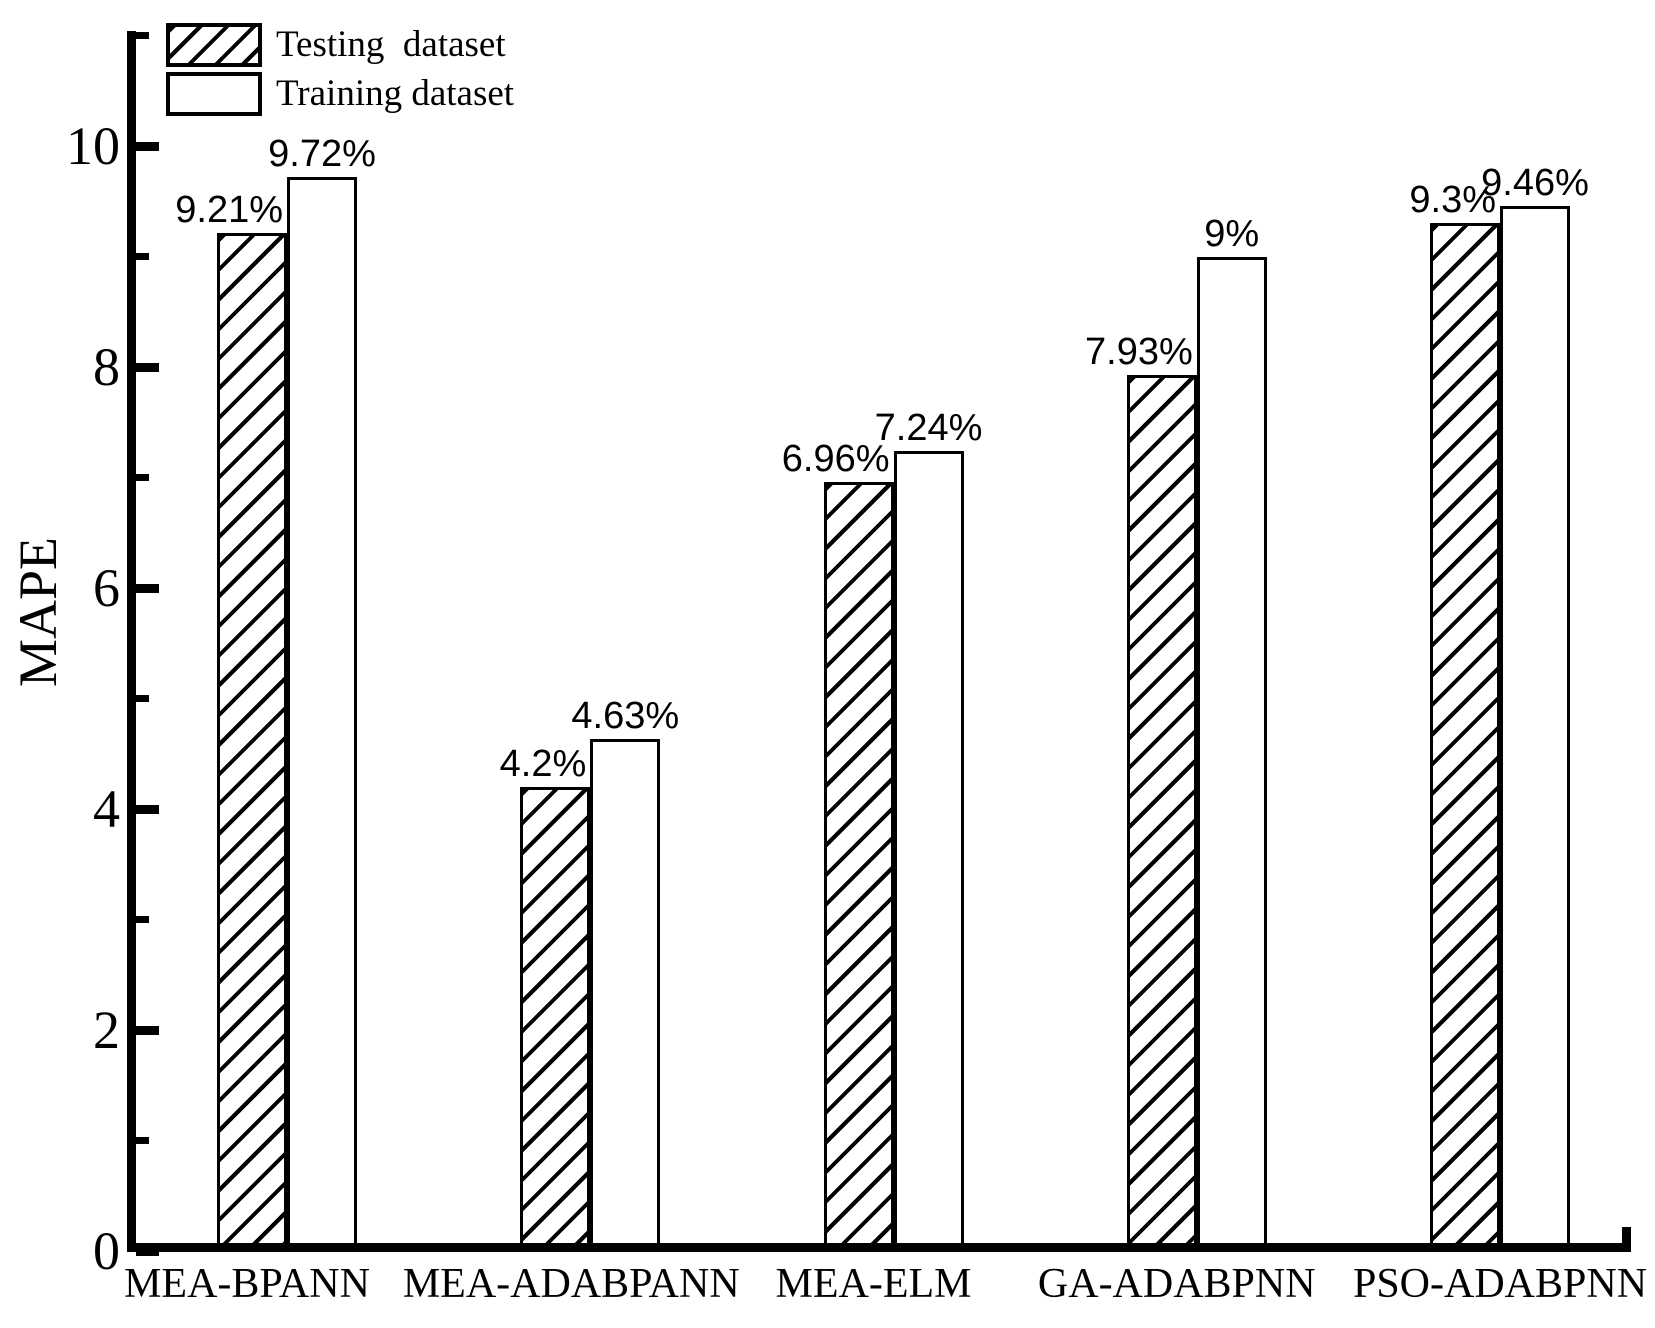 This screenshot has height=1328, width=1655. Describe the element at coordinates (1465, 735) in the screenshot. I see `bar-testing-pso-adabpnn` at that location.